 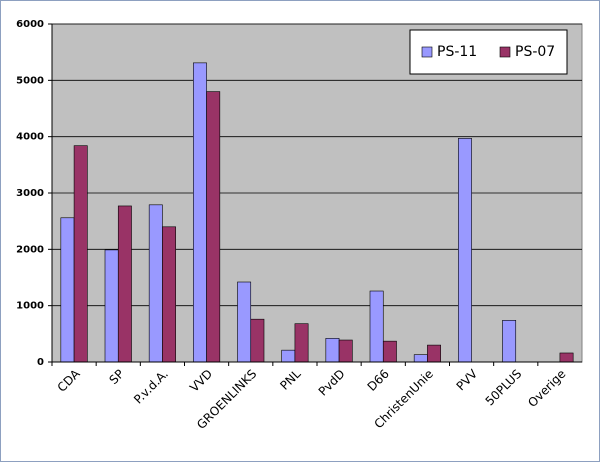 What do you see at coordinates (535, 52) in the screenshot?
I see `legend-label: PS-07` at bounding box center [535, 52].